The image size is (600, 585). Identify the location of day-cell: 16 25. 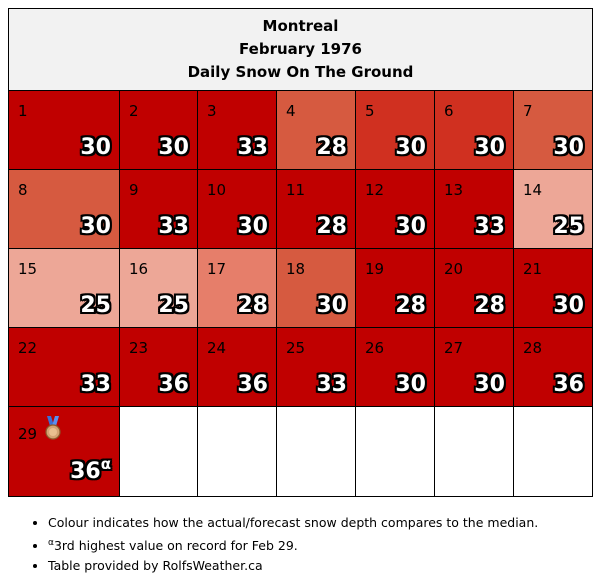
(158, 288).